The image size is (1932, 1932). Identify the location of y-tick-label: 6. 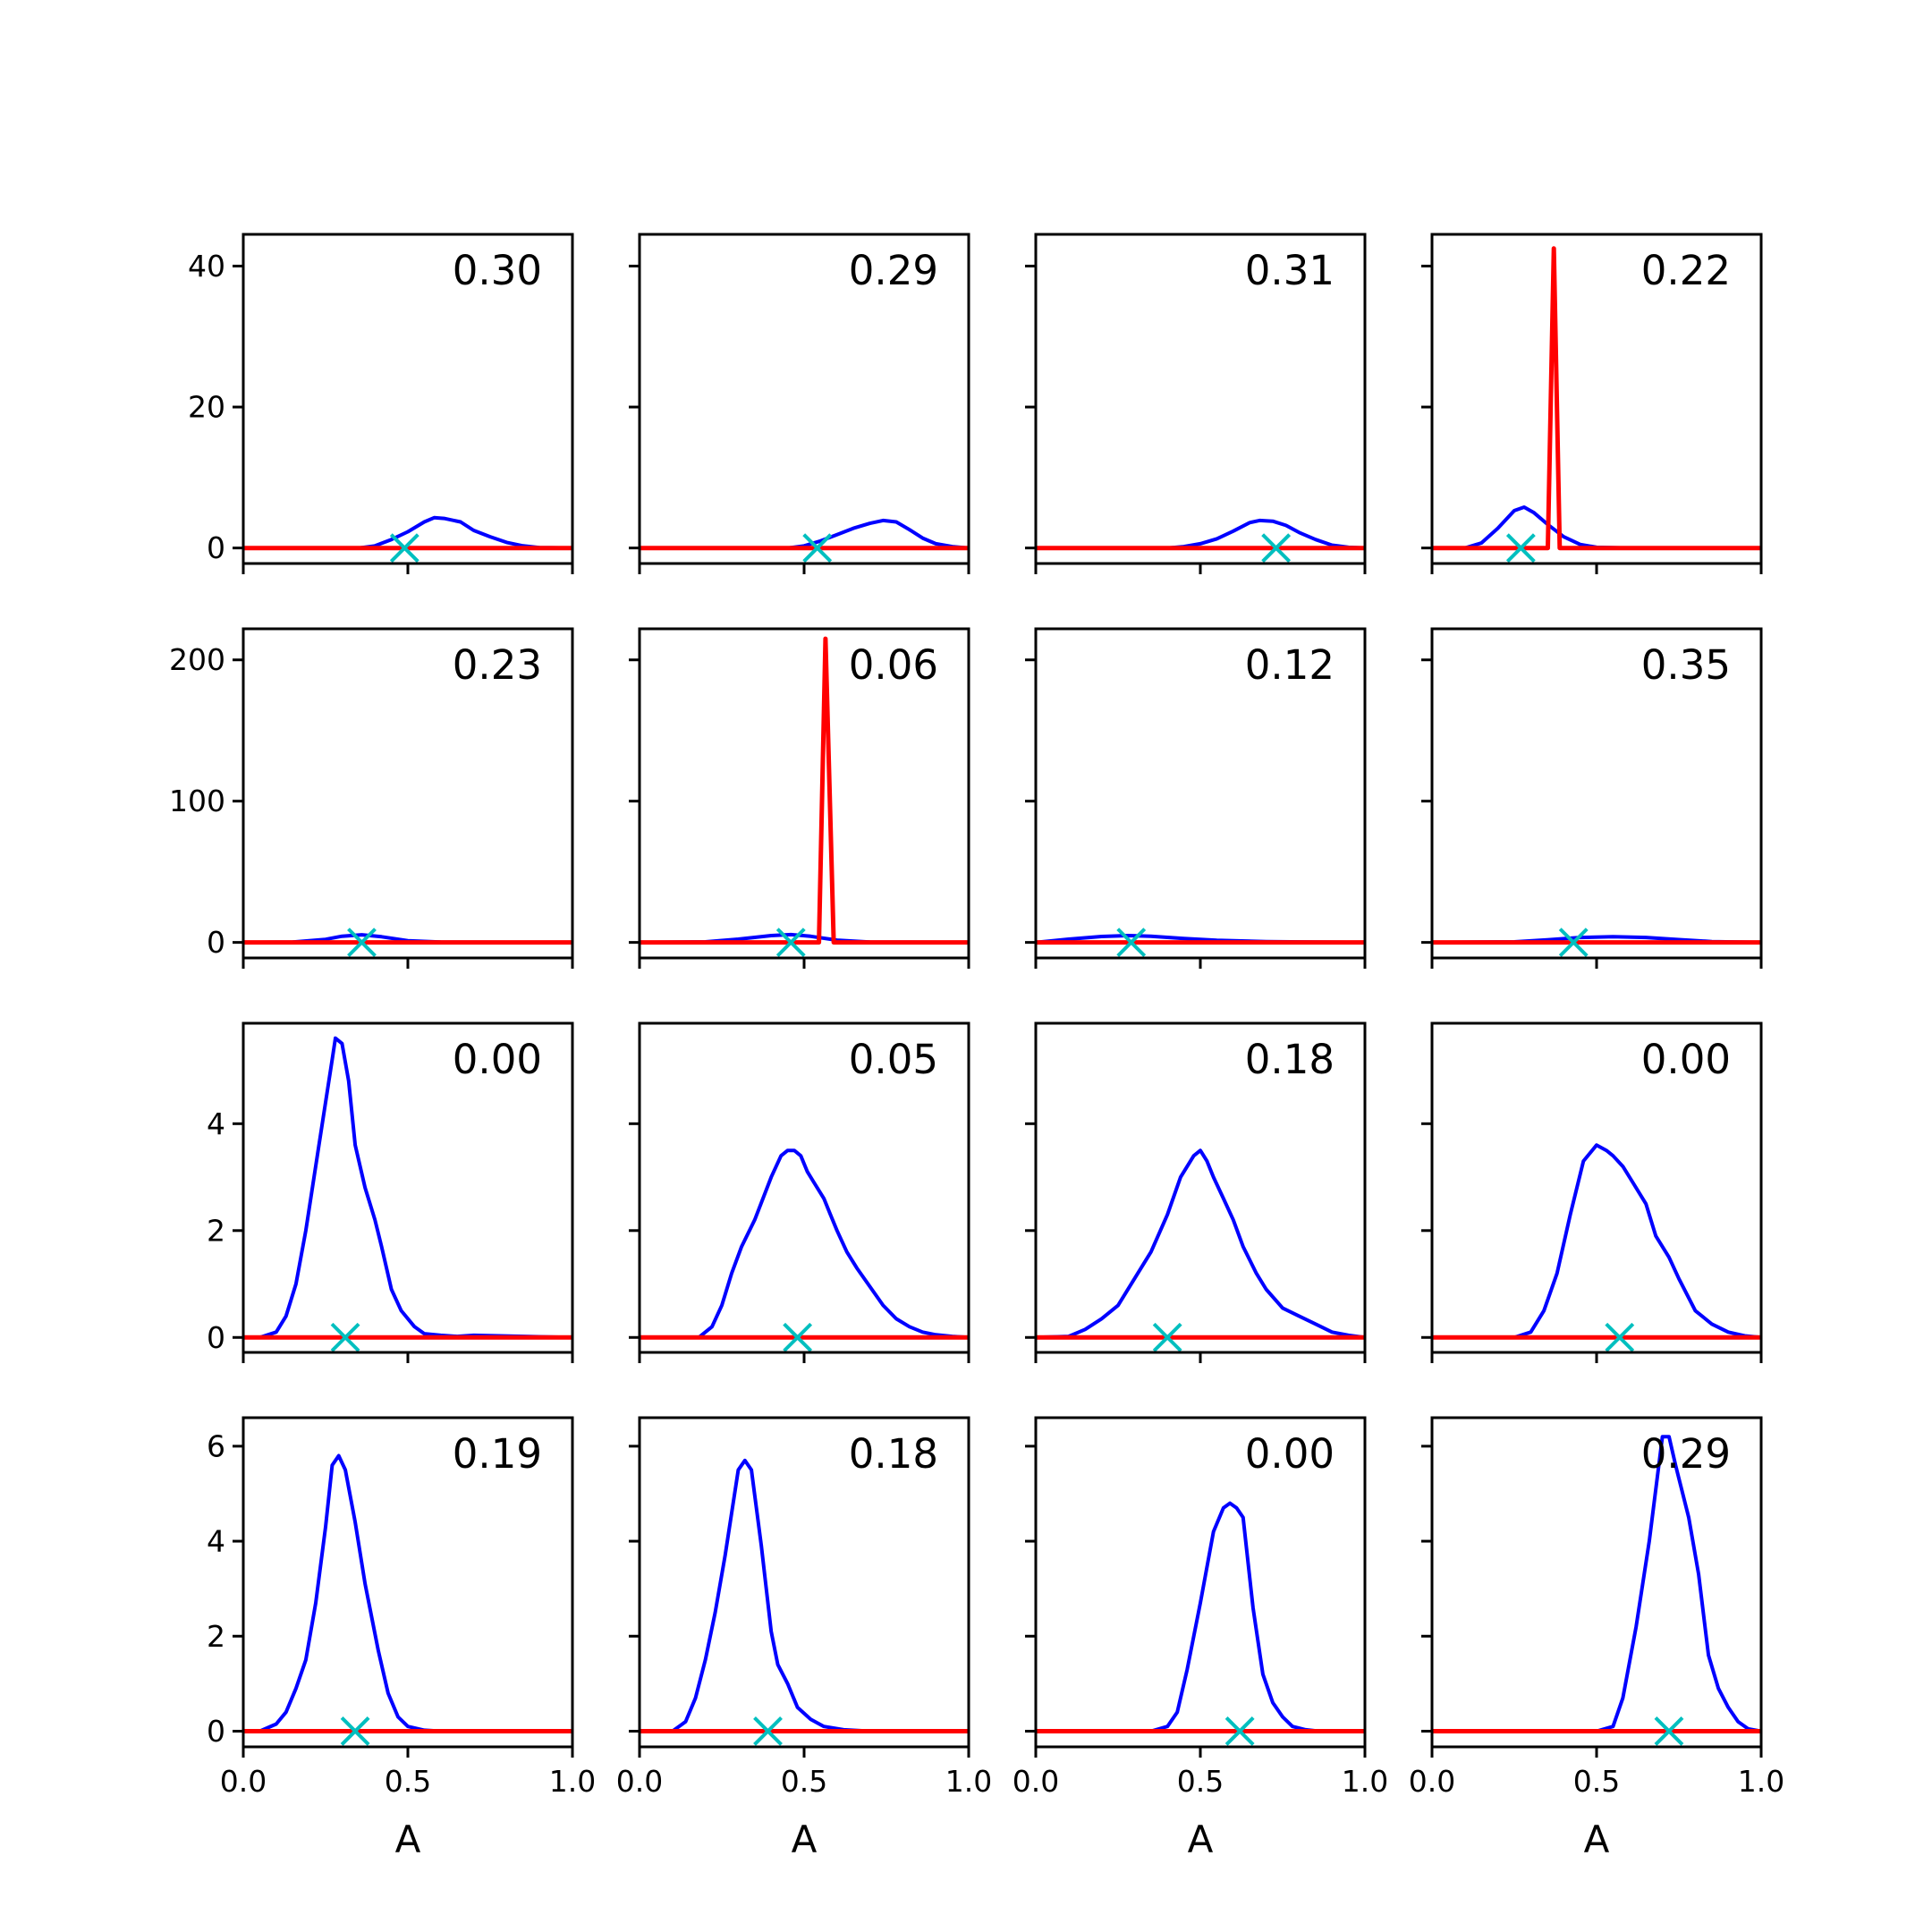
(216, 1445).